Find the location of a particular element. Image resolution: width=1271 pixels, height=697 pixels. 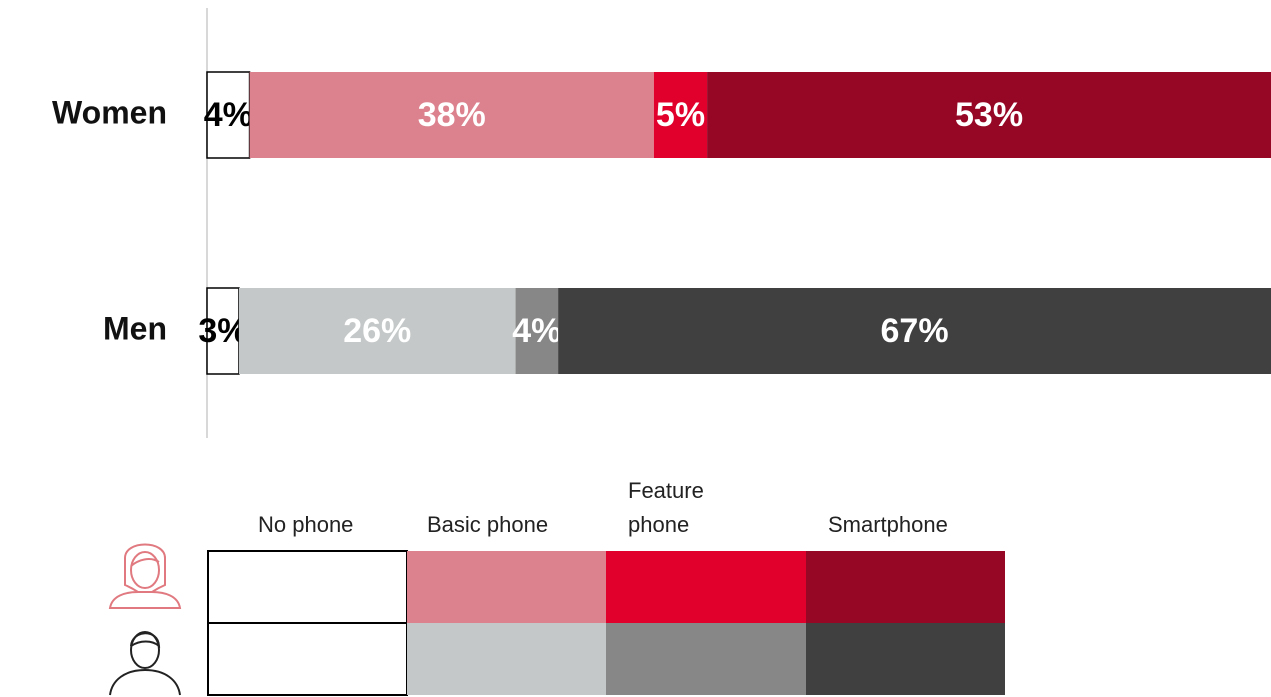

value-label: 67% is located at coordinates (915, 331).